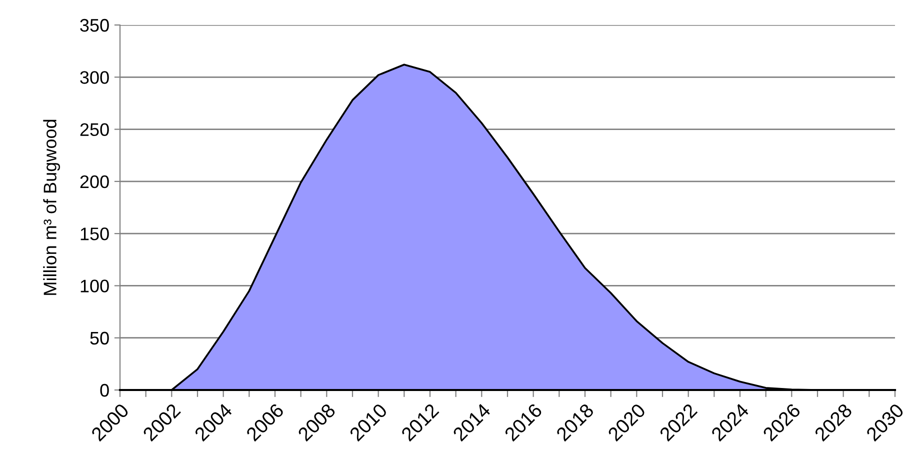 The width and height of the screenshot is (910, 472). What do you see at coordinates (94, 181) in the screenshot?
I see `y-tick-label: 200` at bounding box center [94, 181].